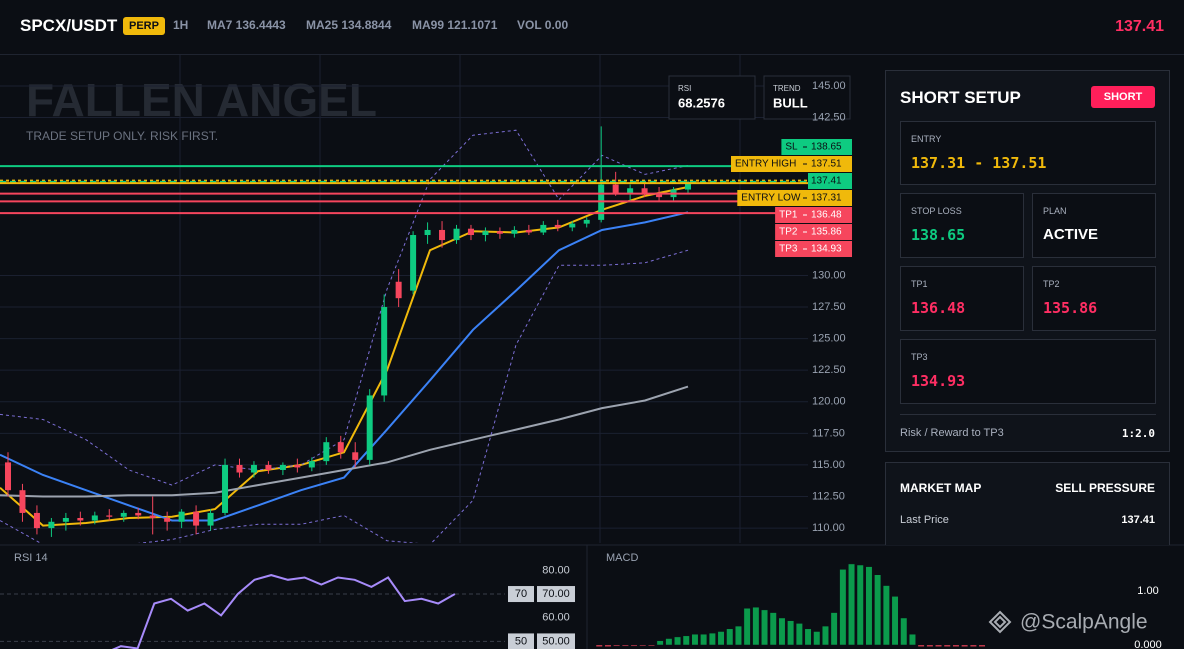 The width and height of the screenshot is (1184, 649). I want to click on subtitle: TRADE SETUP ONLY. RISK FIRST., so click(122, 136).